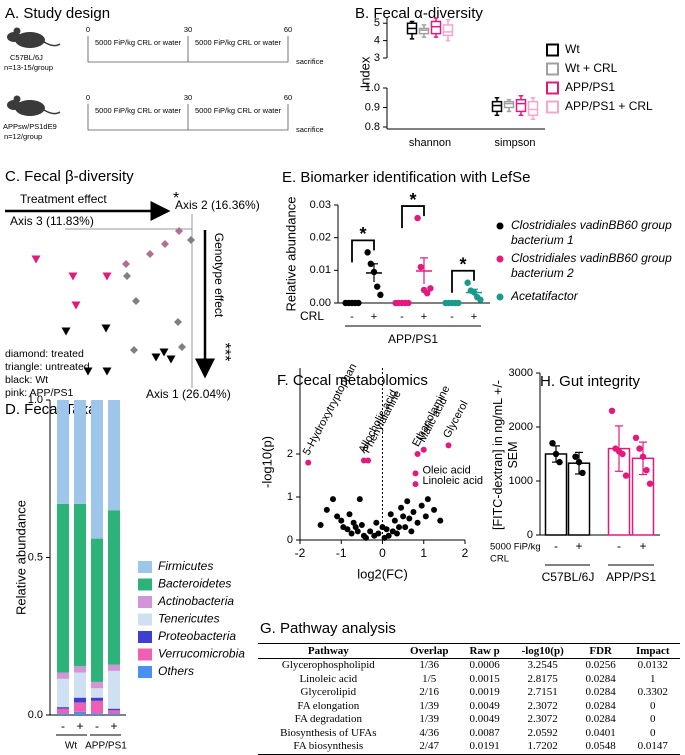  What do you see at coordinates (429, 651) in the screenshot?
I see `header-cell: Overlap` at bounding box center [429, 651].